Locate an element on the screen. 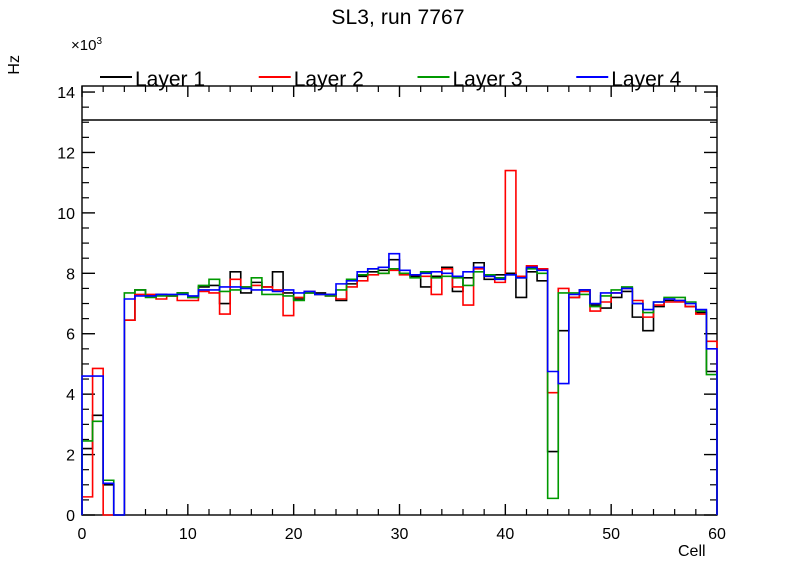 The height and width of the screenshot is (572, 796). x-axis-title: Cell is located at coordinates (692, 551).